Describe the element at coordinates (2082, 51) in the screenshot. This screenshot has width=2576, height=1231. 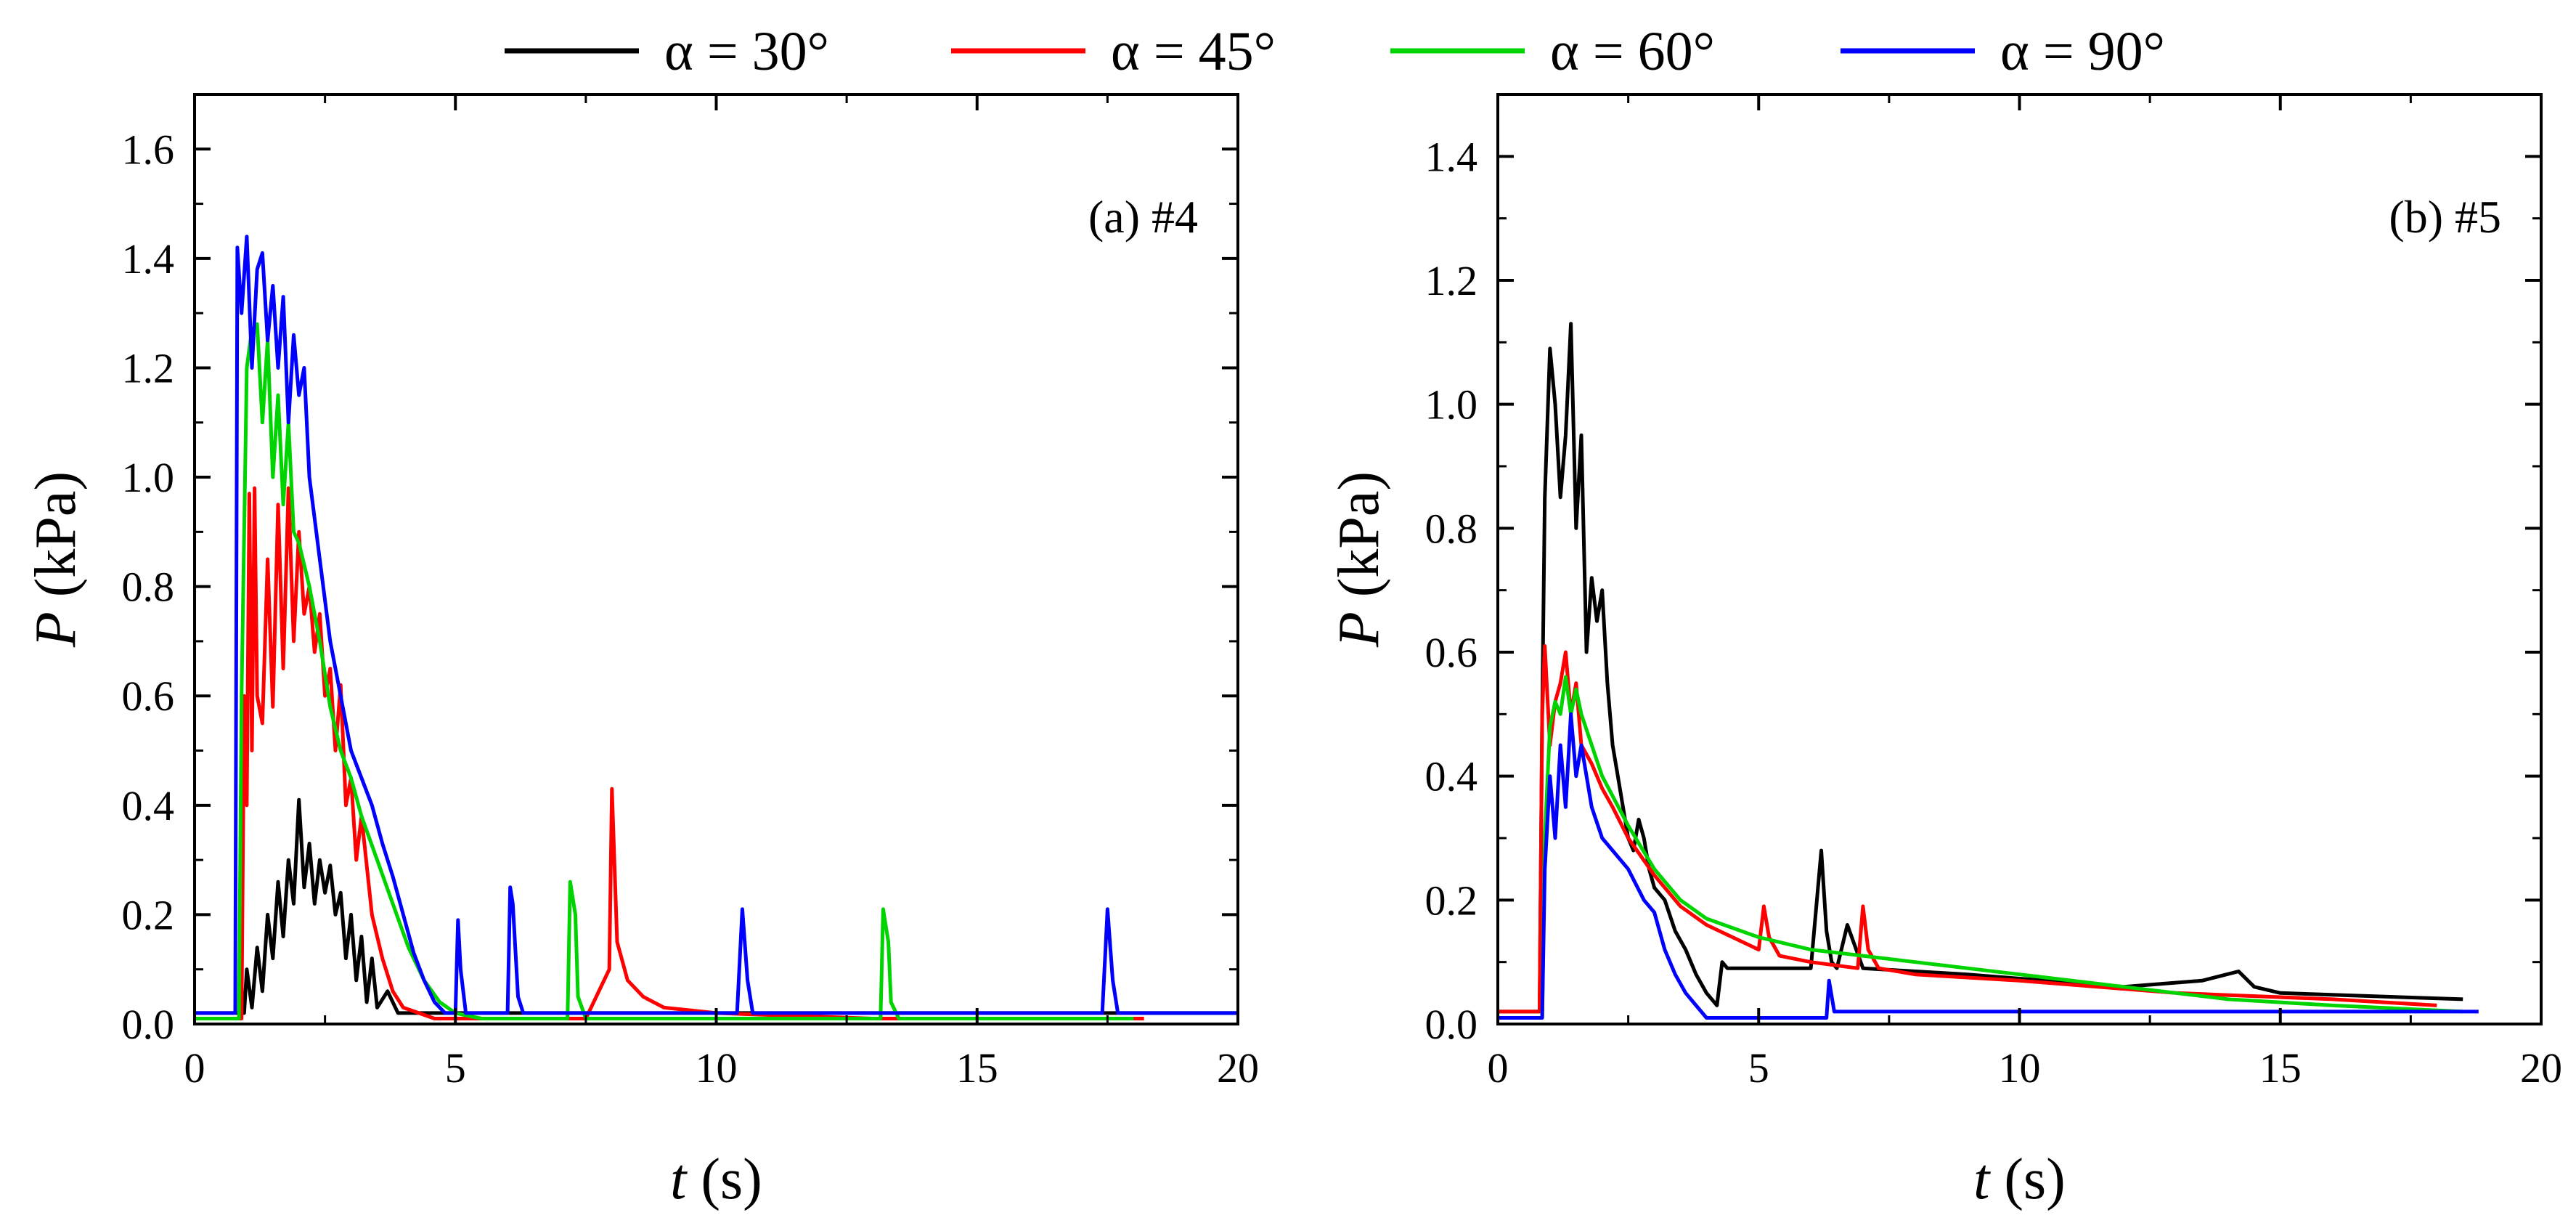
I see `legend-label: α = 90°` at that location.